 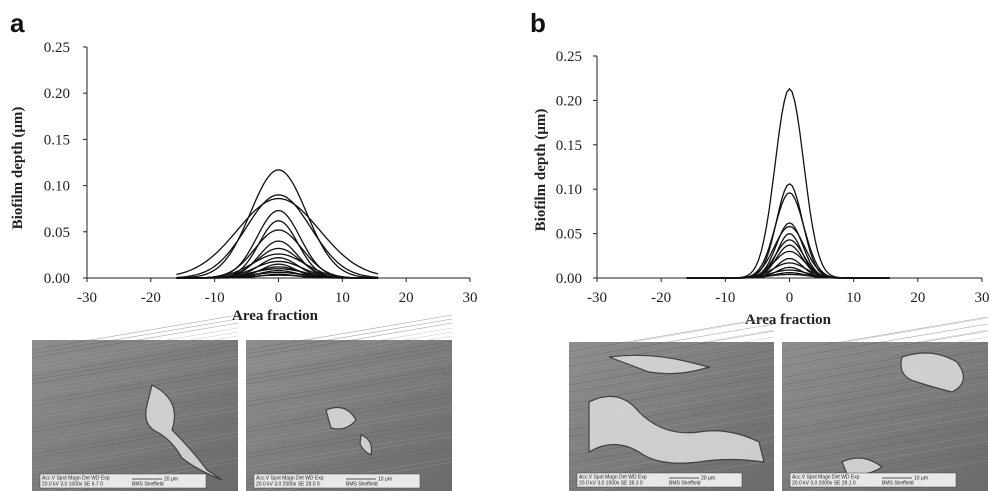 What do you see at coordinates (288, 485) in the screenshot?
I see `sem-info-values: 20.0 kV 3.0 2000x SE 28.0 0` at bounding box center [288, 485].